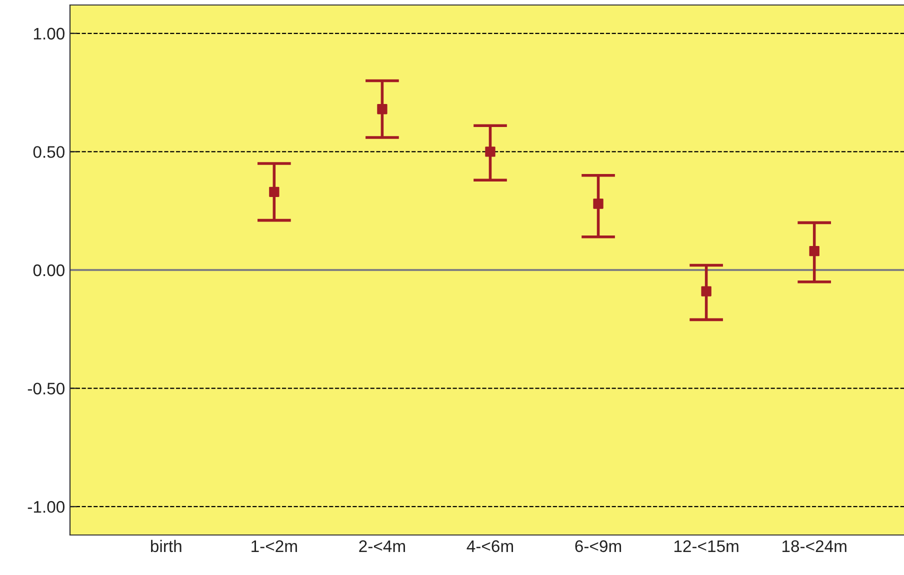 This screenshot has width=904, height=575. What do you see at coordinates (48, 152) in the screenshot?
I see `y-tick-label: 0.50` at bounding box center [48, 152].